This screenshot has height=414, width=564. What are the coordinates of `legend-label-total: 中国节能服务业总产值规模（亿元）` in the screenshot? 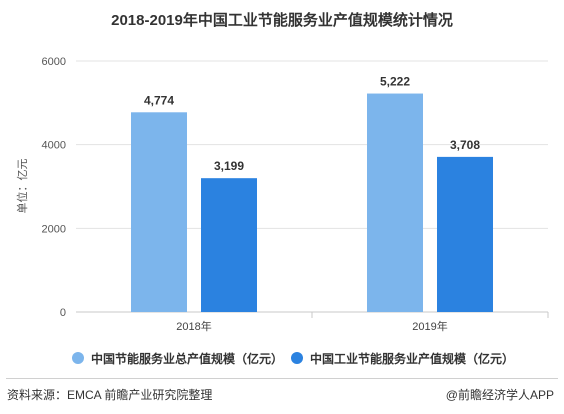 It's located at (187, 358).